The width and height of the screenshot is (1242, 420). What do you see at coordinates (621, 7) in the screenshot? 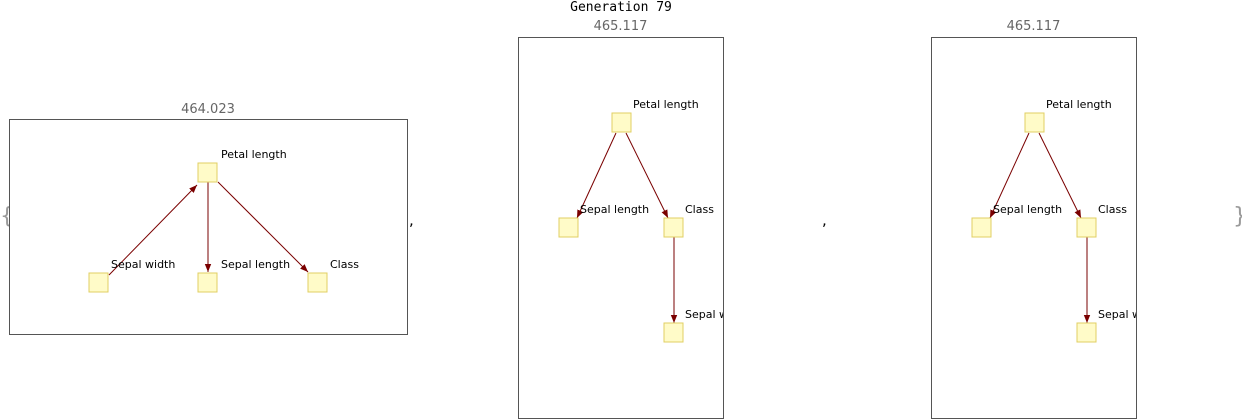
I see `generation-title: Generation 79` at bounding box center [621, 7].